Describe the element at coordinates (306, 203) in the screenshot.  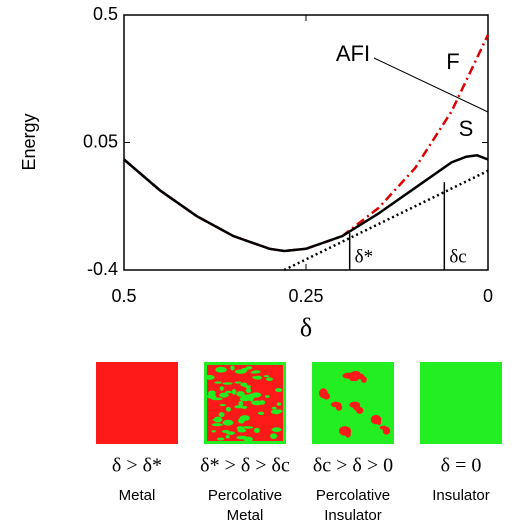
I see `series-line` at that location.